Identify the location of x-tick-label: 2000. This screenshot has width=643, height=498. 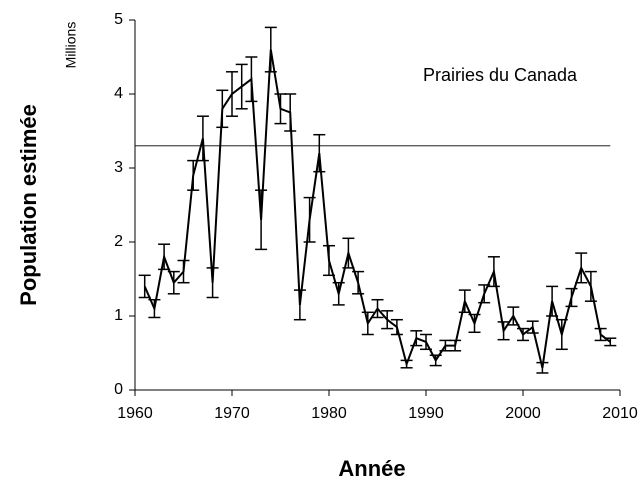
(523, 413).